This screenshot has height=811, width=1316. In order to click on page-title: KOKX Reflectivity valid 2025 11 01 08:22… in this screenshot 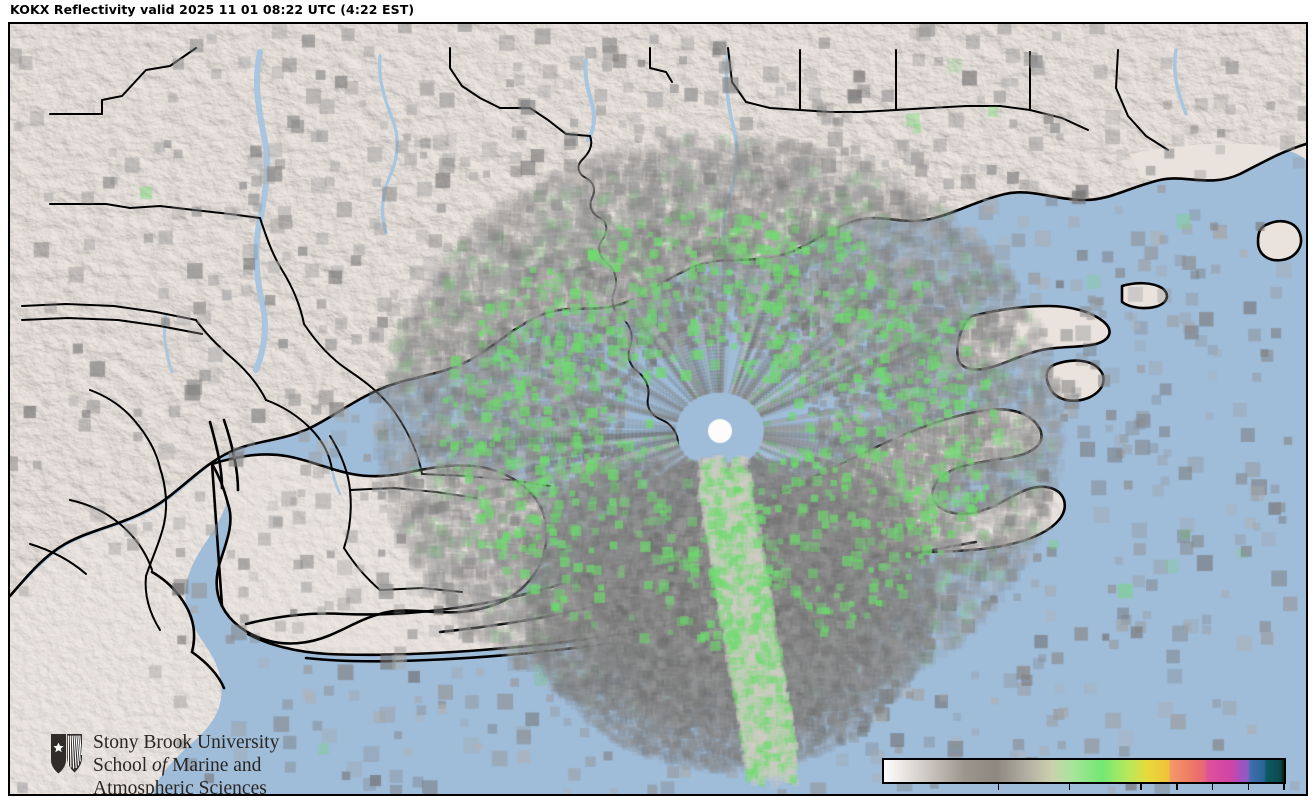, I will do `click(212, 9)`.